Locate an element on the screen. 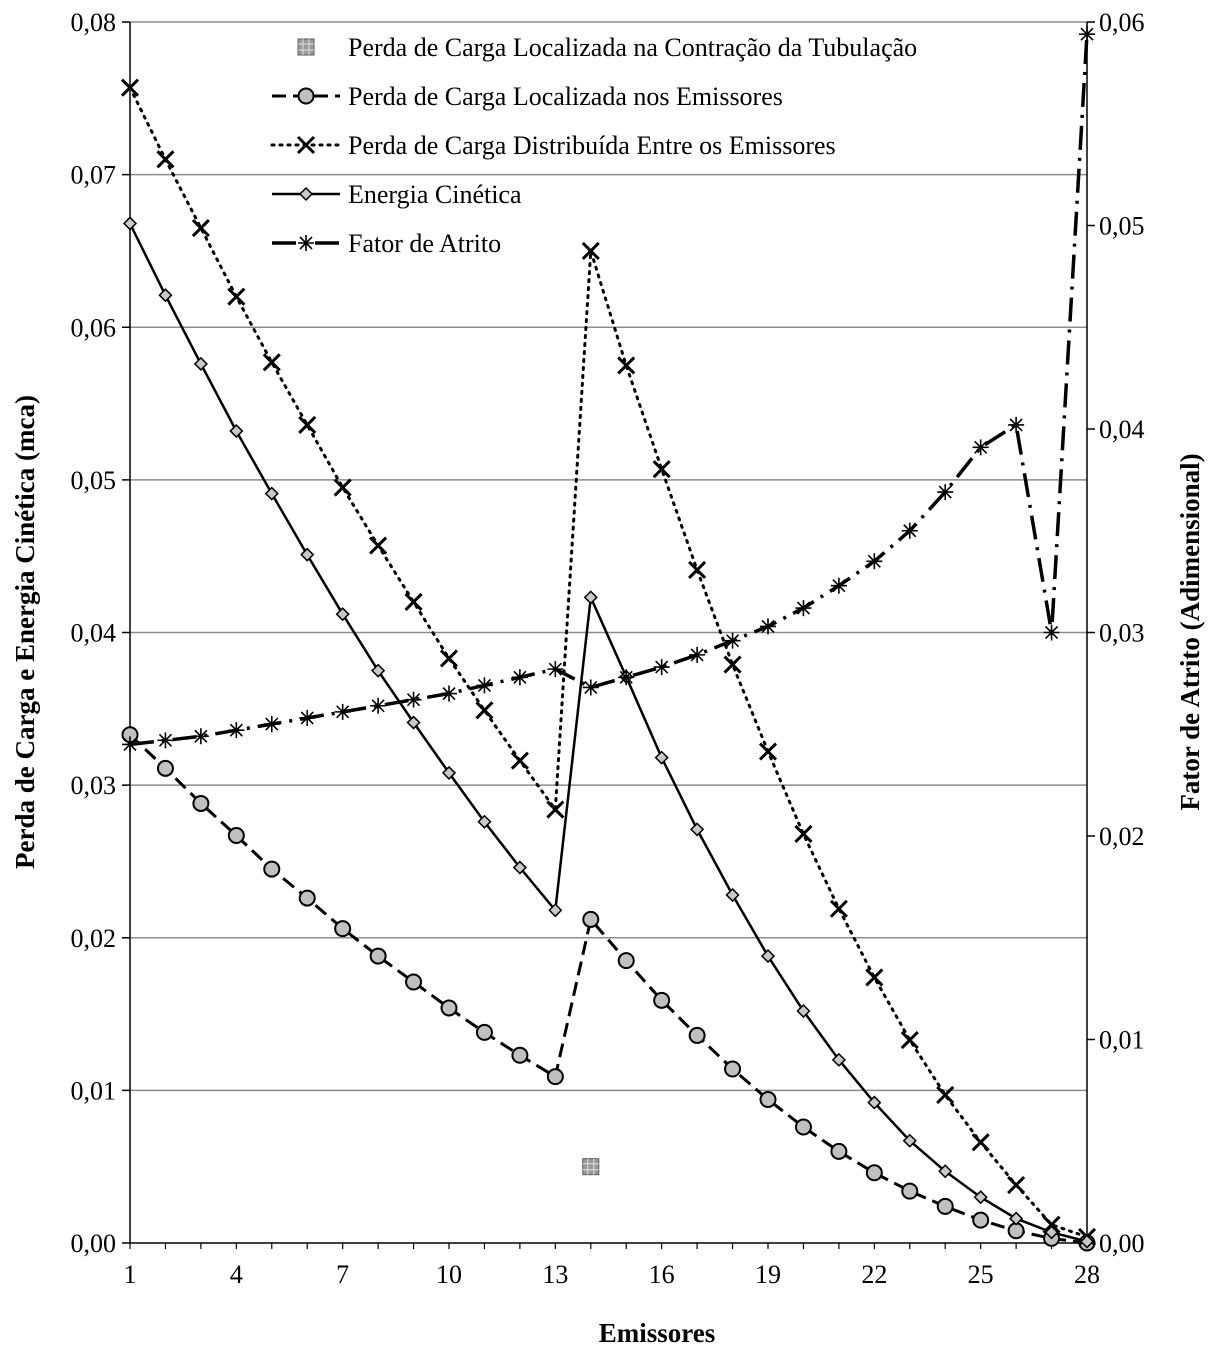 Image resolution: width=1211 pixels, height=1353 pixels. legend-entry: Energia Cinética is located at coordinates (397, 194).